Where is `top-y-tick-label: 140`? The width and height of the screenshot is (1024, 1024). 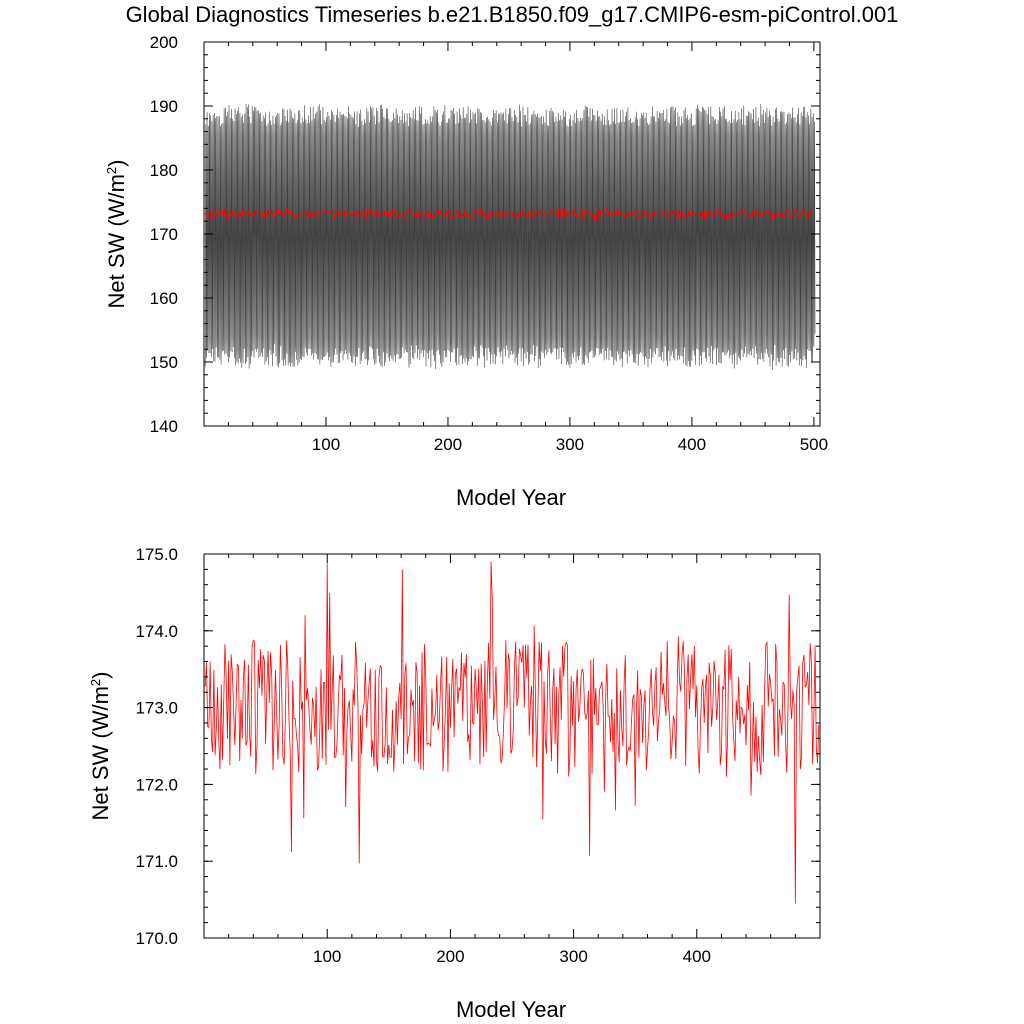
top-y-tick-label: 140 is located at coordinates (164, 426).